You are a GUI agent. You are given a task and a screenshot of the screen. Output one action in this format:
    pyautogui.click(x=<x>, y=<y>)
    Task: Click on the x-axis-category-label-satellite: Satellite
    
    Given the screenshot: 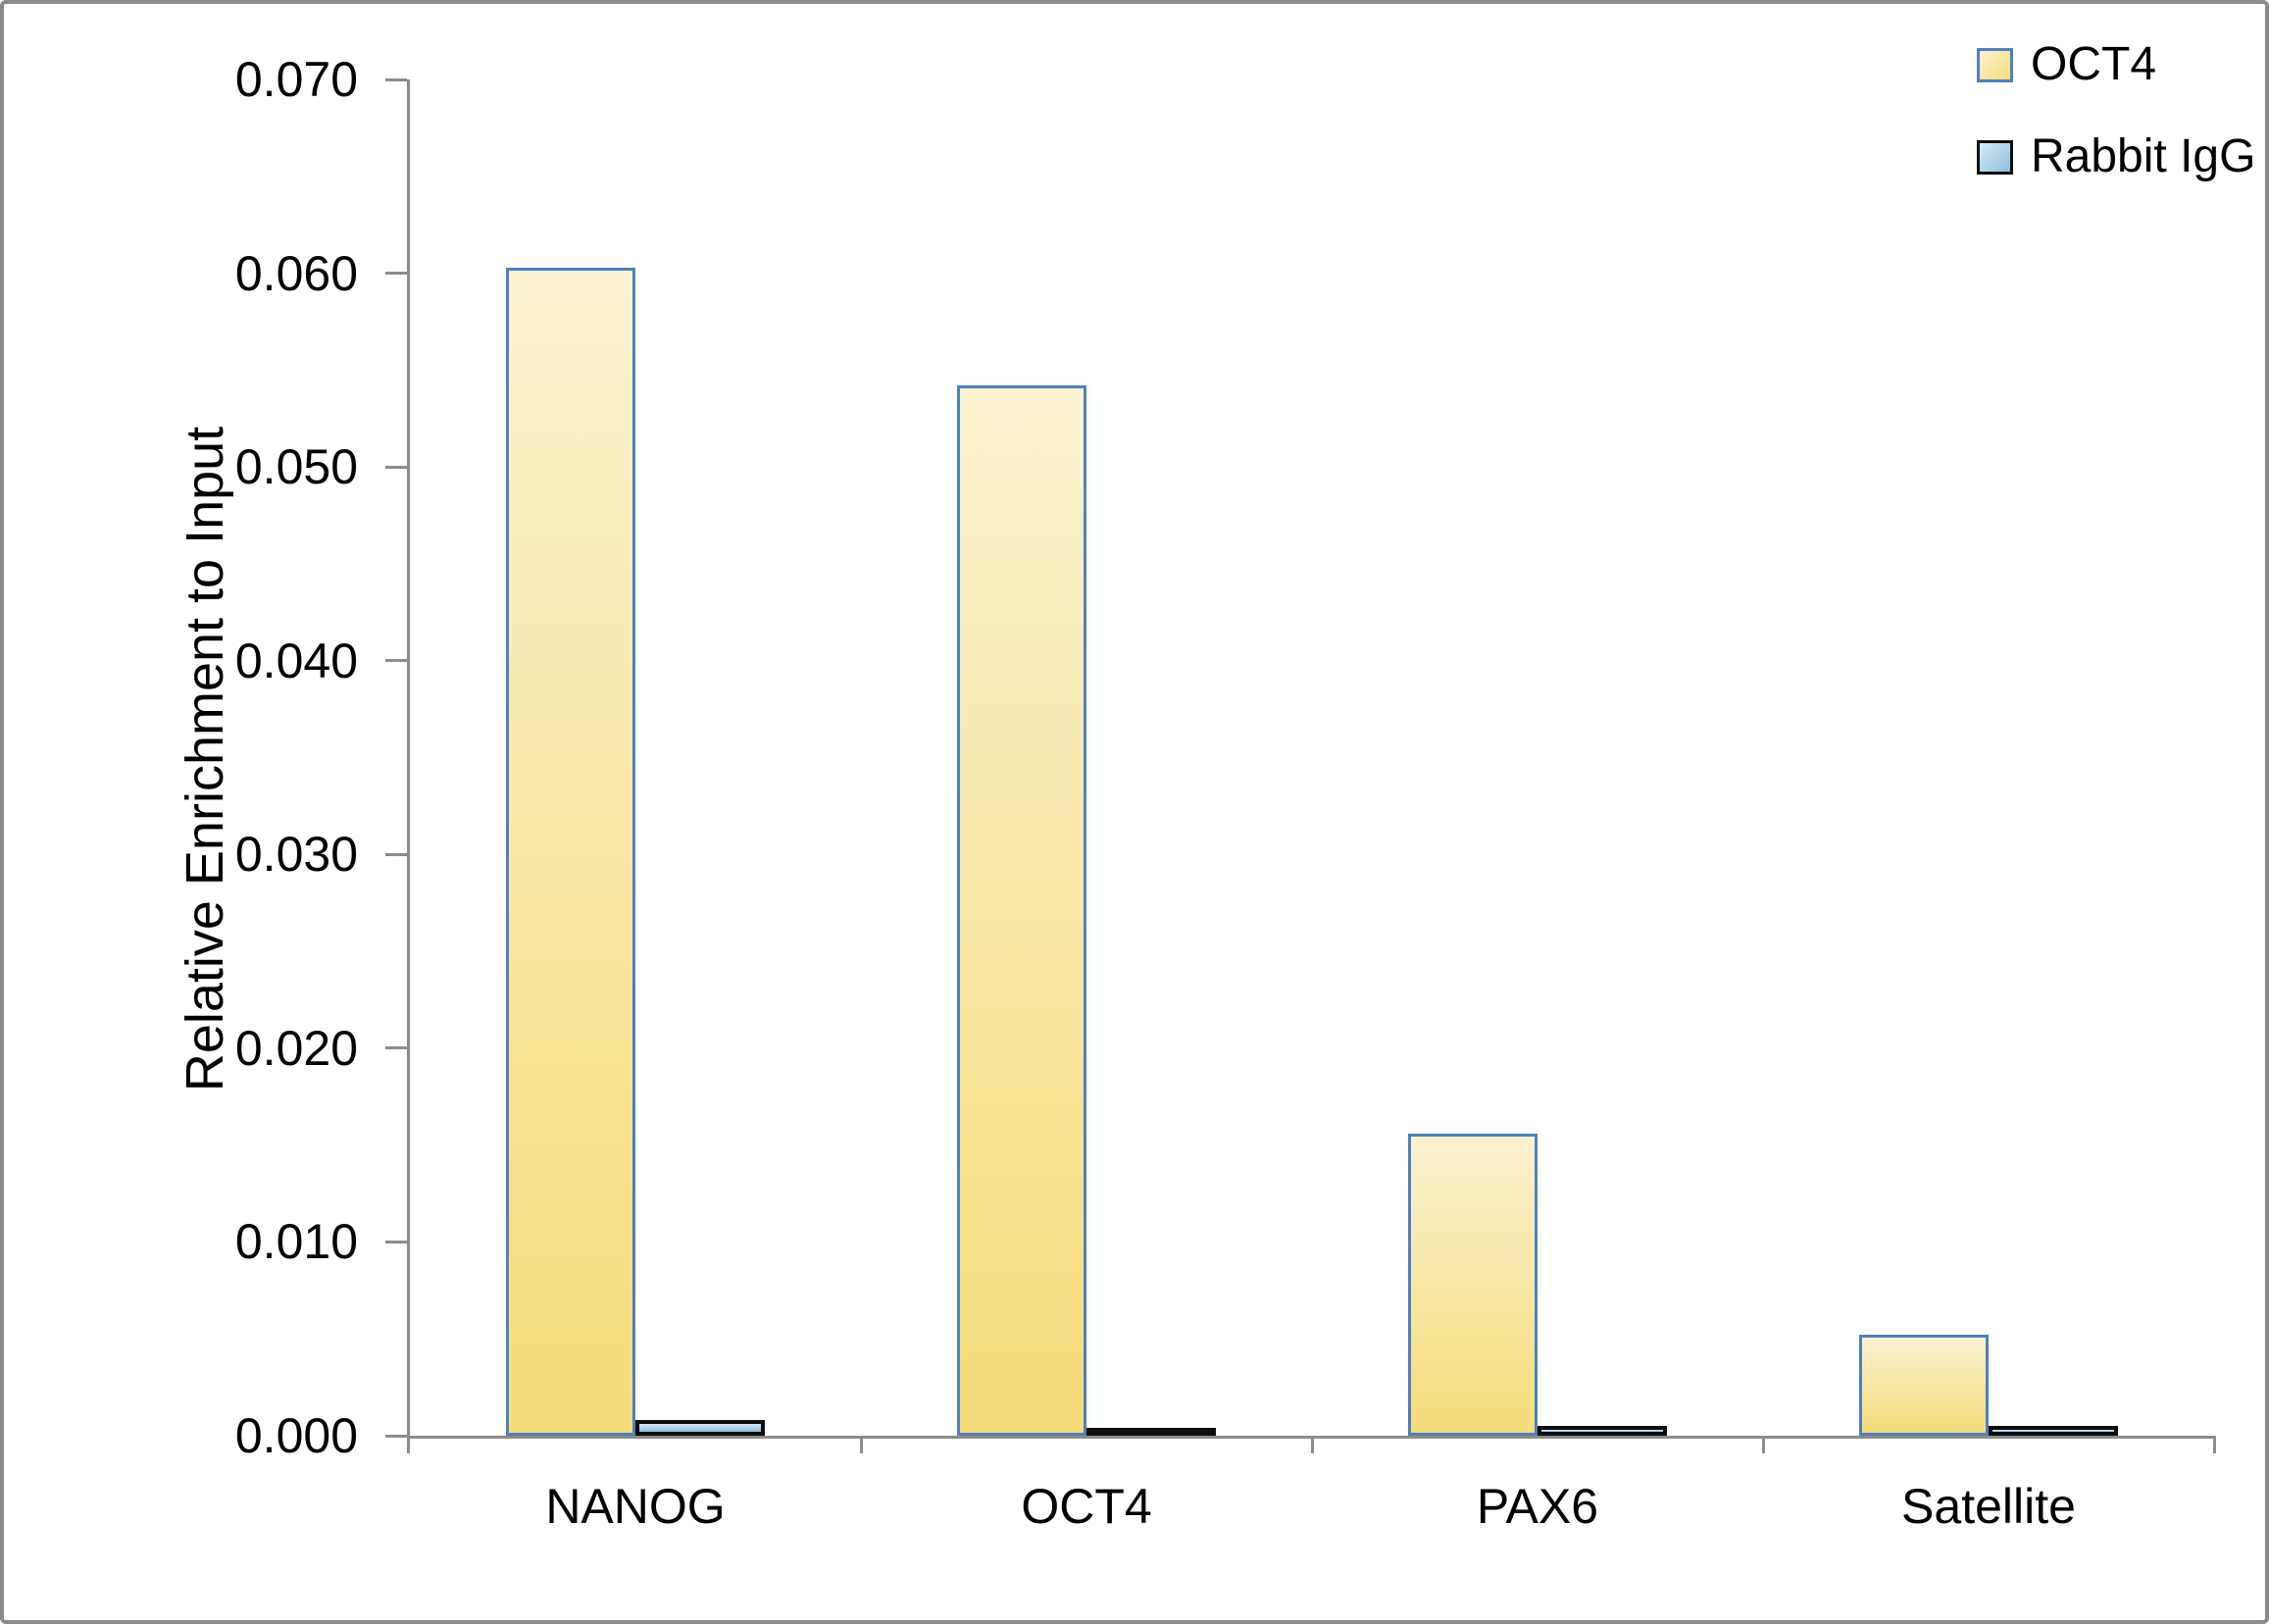 What is the action you would take?
    pyautogui.click(x=1988, y=1506)
    